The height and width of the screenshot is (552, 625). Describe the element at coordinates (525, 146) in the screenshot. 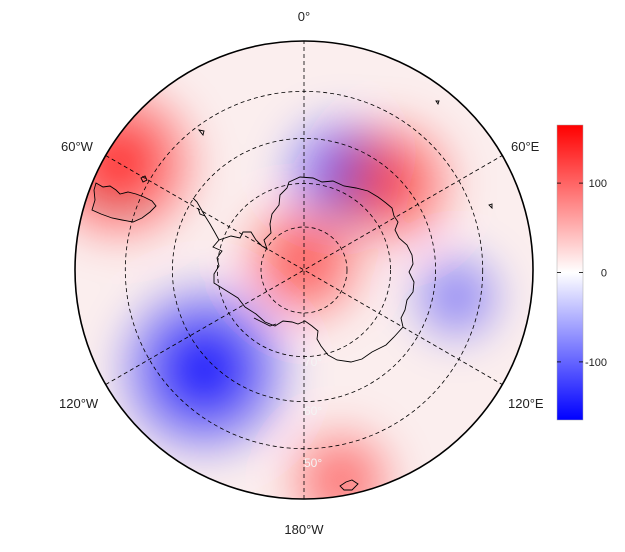

I see `longitude-label-60e: 60°E` at that location.